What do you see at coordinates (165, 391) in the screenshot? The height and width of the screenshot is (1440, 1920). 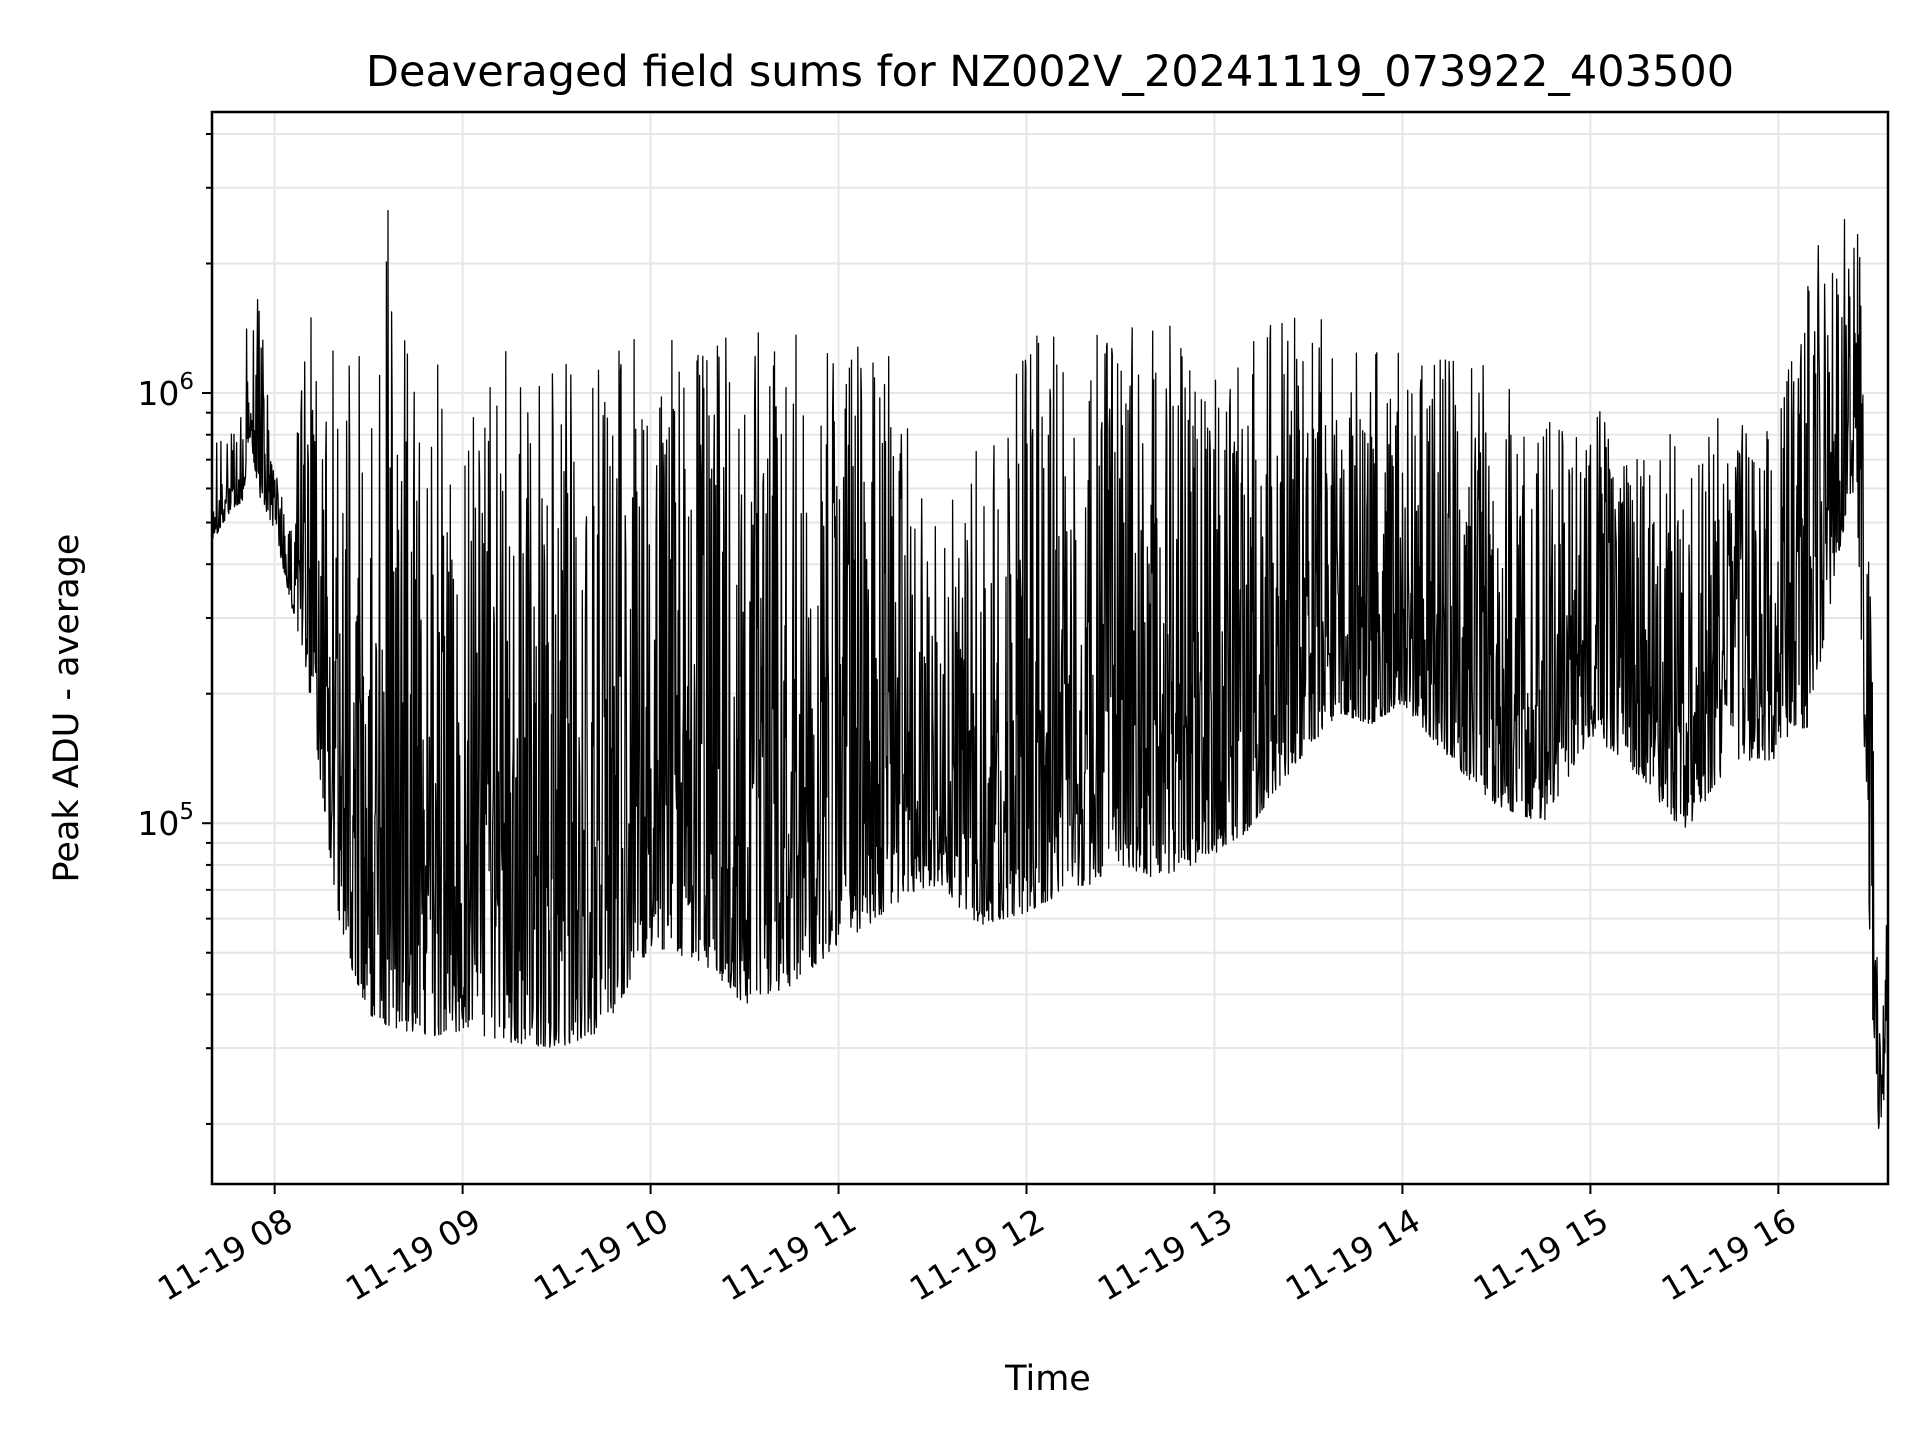 I see `y-tick-label: 10⁶` at bounding box center [165, 391].